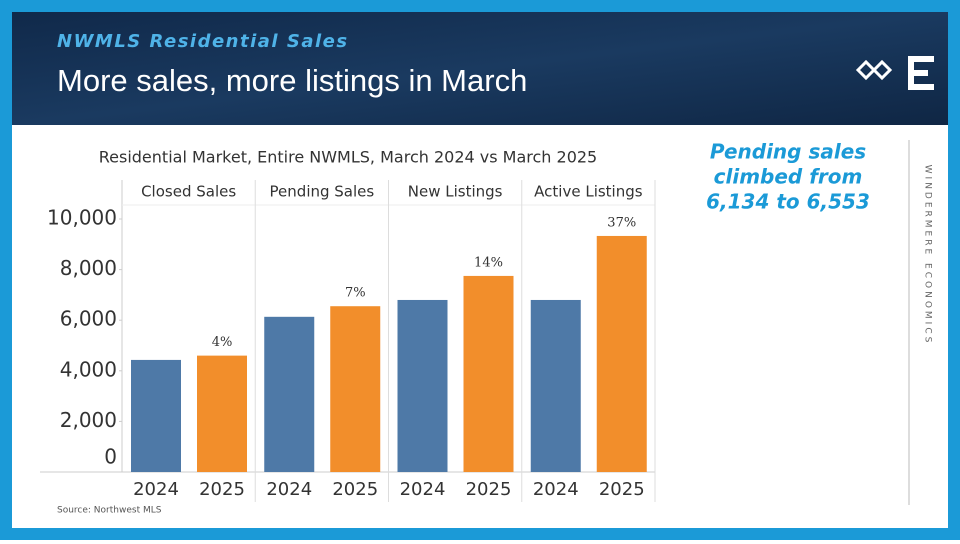 The image size is (960, 544). I want to click on facet-label: Active Listings, so click(588, 192).